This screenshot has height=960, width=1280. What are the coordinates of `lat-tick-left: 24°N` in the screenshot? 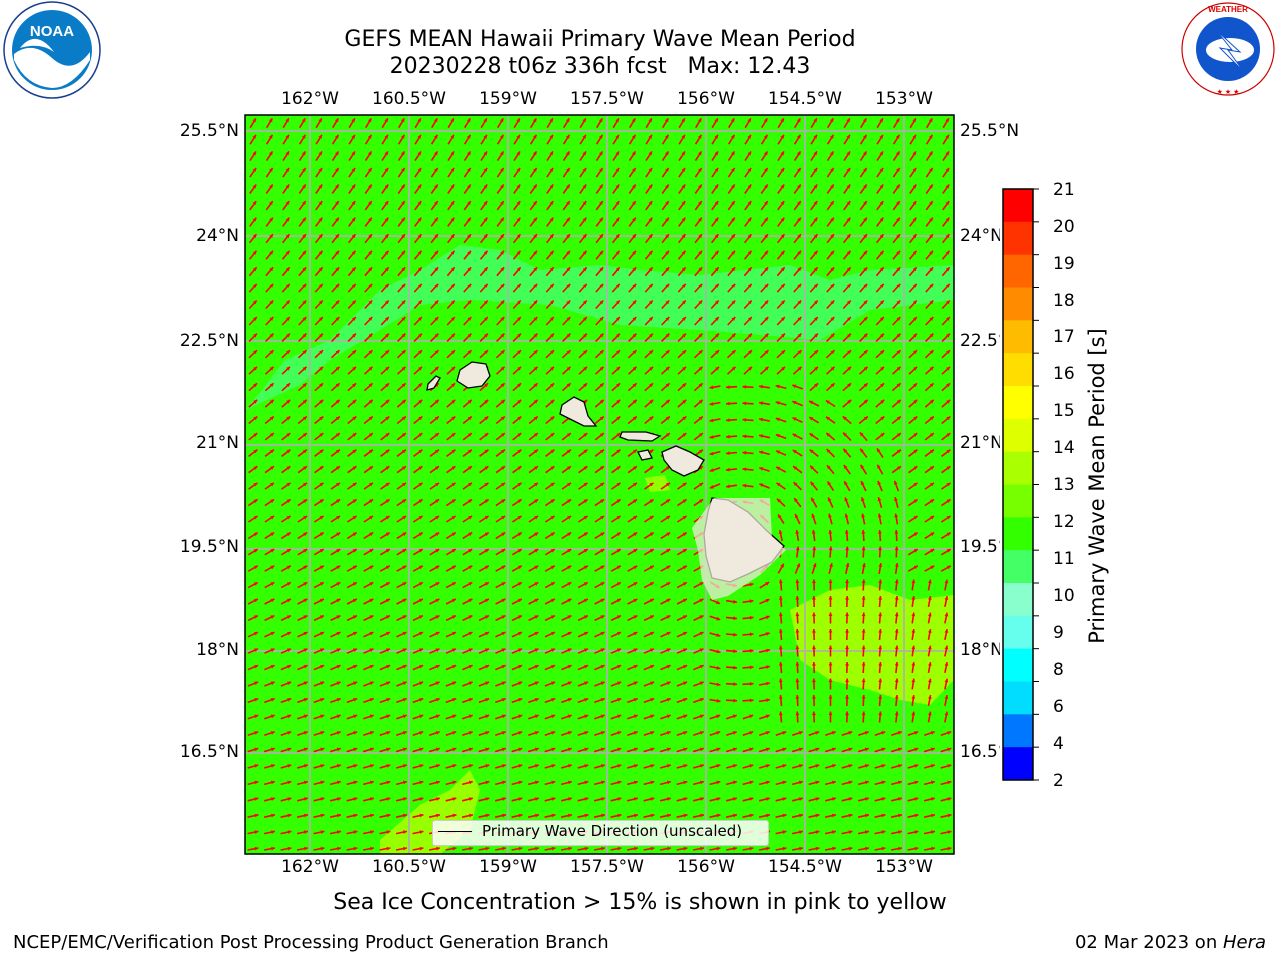 It's located at (217, 236).